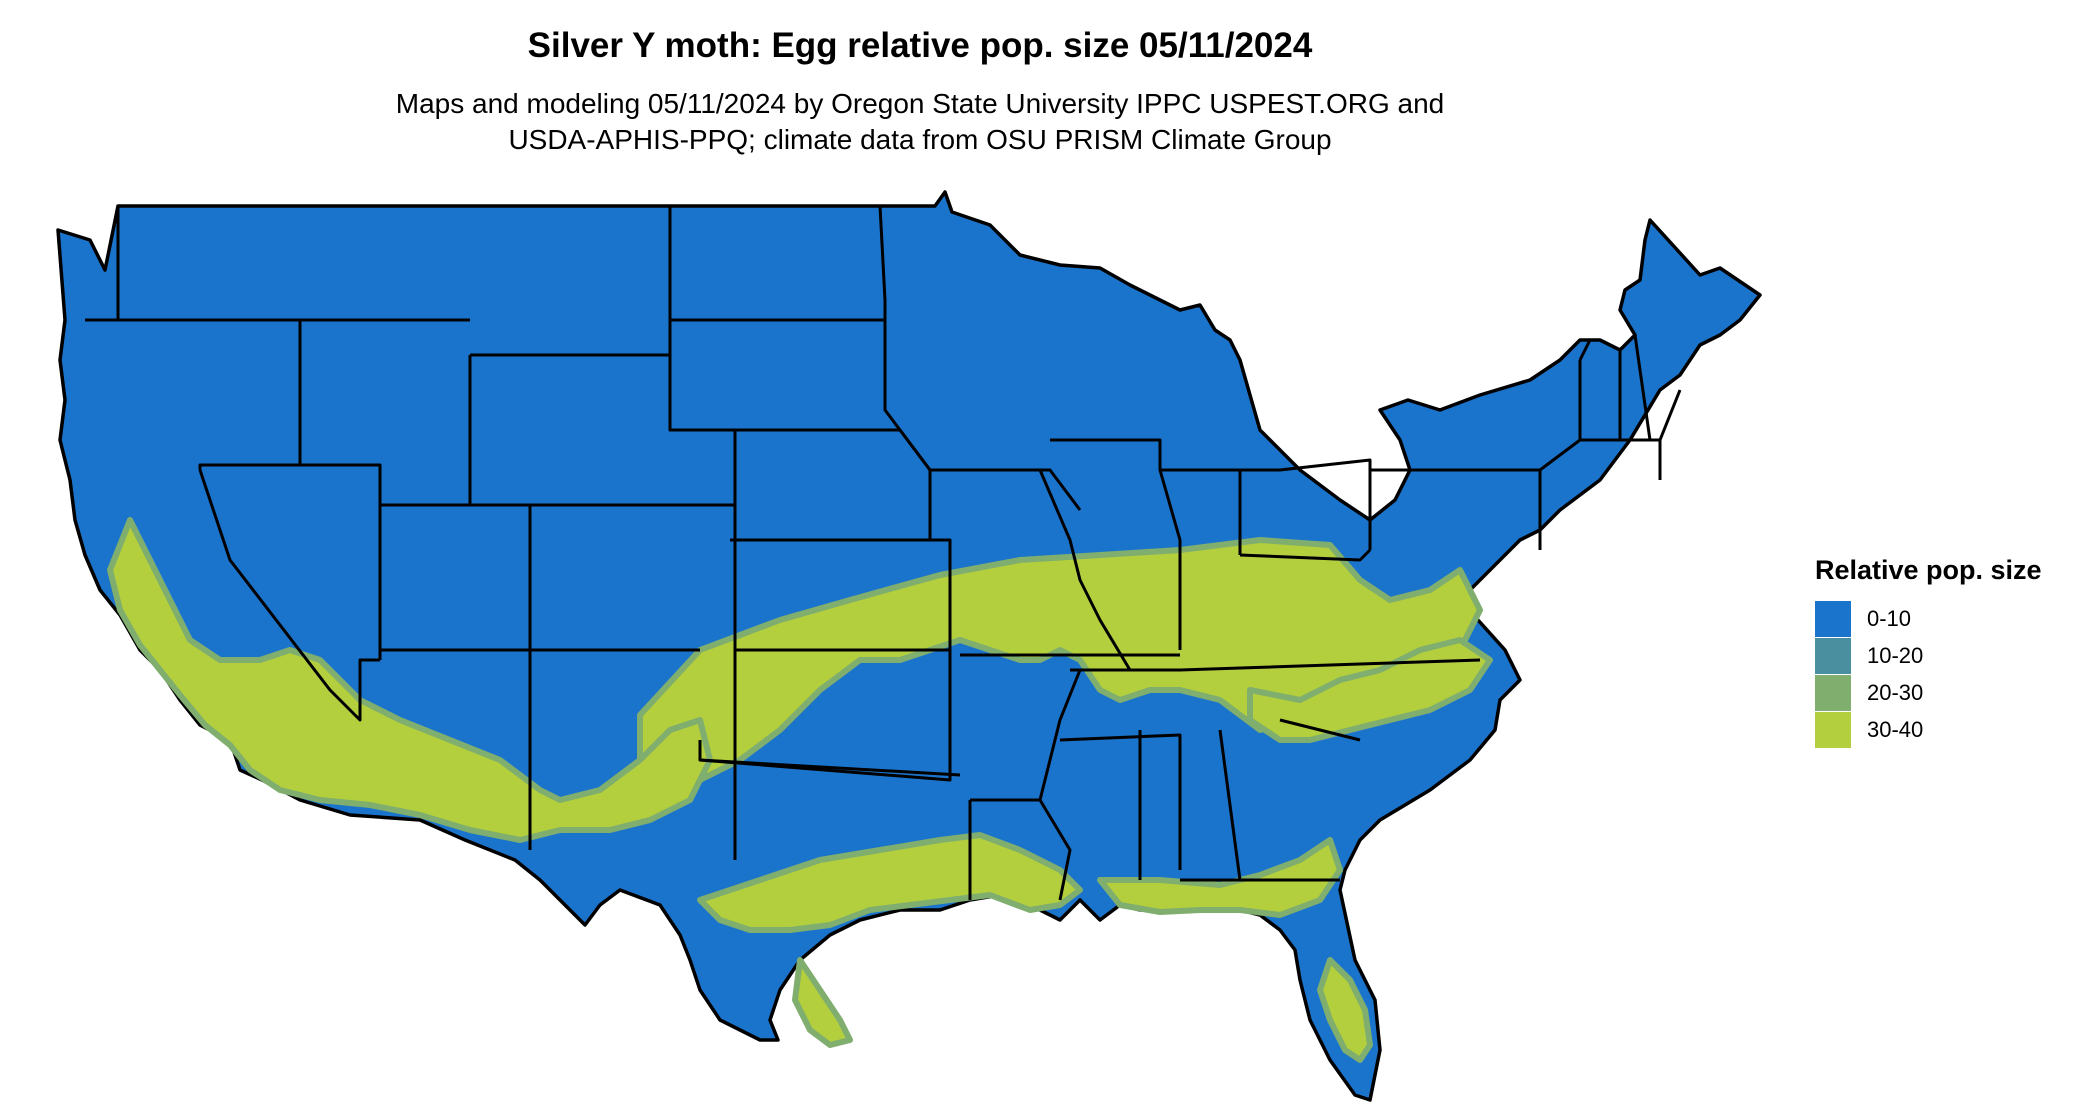  Describe the element at coordinates (1928, 729) in the screenshot. I see `legend-item: 30-40` at that location.